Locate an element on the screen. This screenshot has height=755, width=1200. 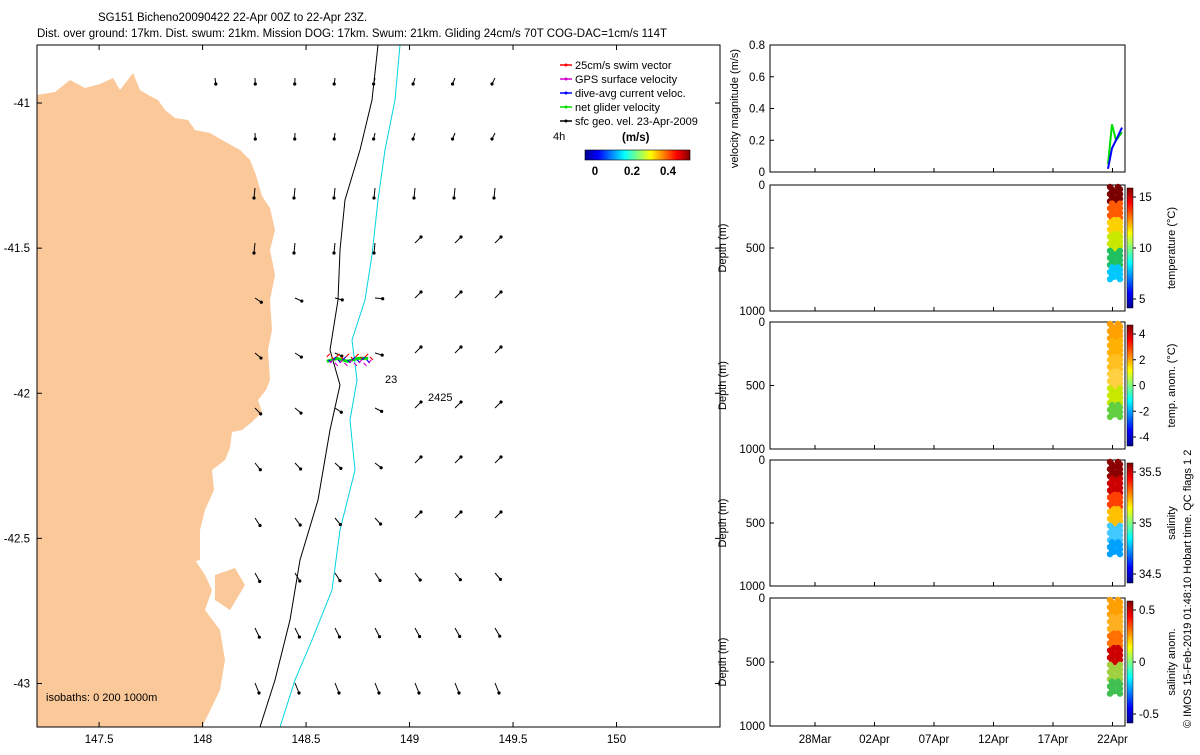
legend-label: 25cm/s swim vector is located at coordinates (623, 66).